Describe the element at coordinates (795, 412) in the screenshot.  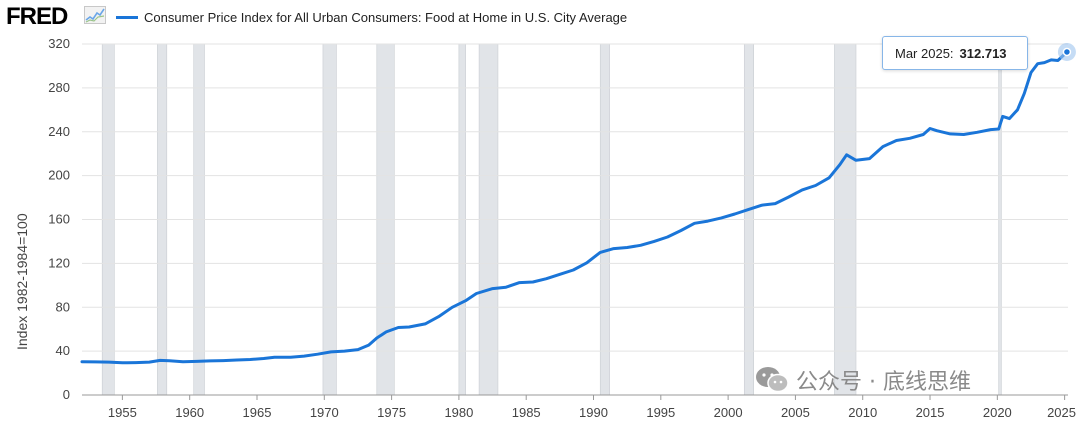
I see `x-tick-label: 2005` at that location.